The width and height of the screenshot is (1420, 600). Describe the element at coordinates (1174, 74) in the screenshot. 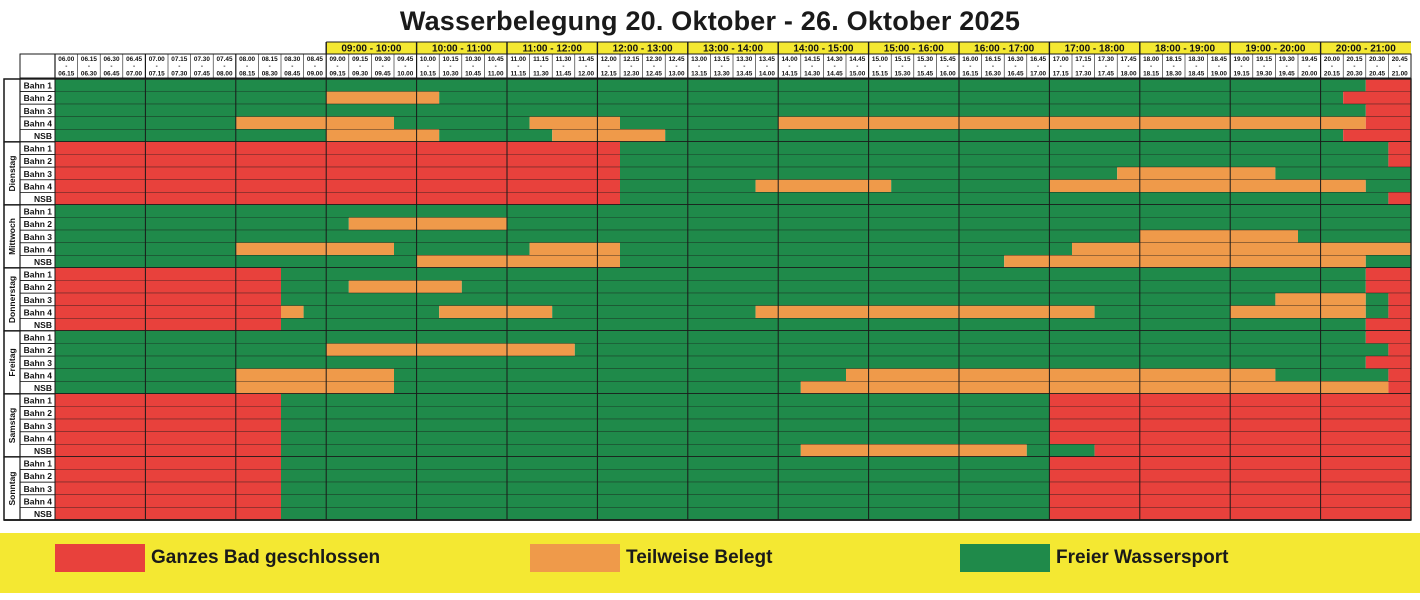

I see `slot-end-label: 18.30` at that location.